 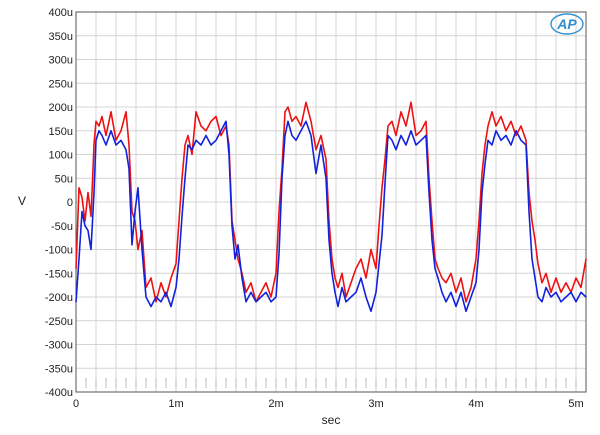 What do you see at coordinates (61, 132) in the screenshot?
I see `y-tick-label: 150u` at bounding box center [61, 132].